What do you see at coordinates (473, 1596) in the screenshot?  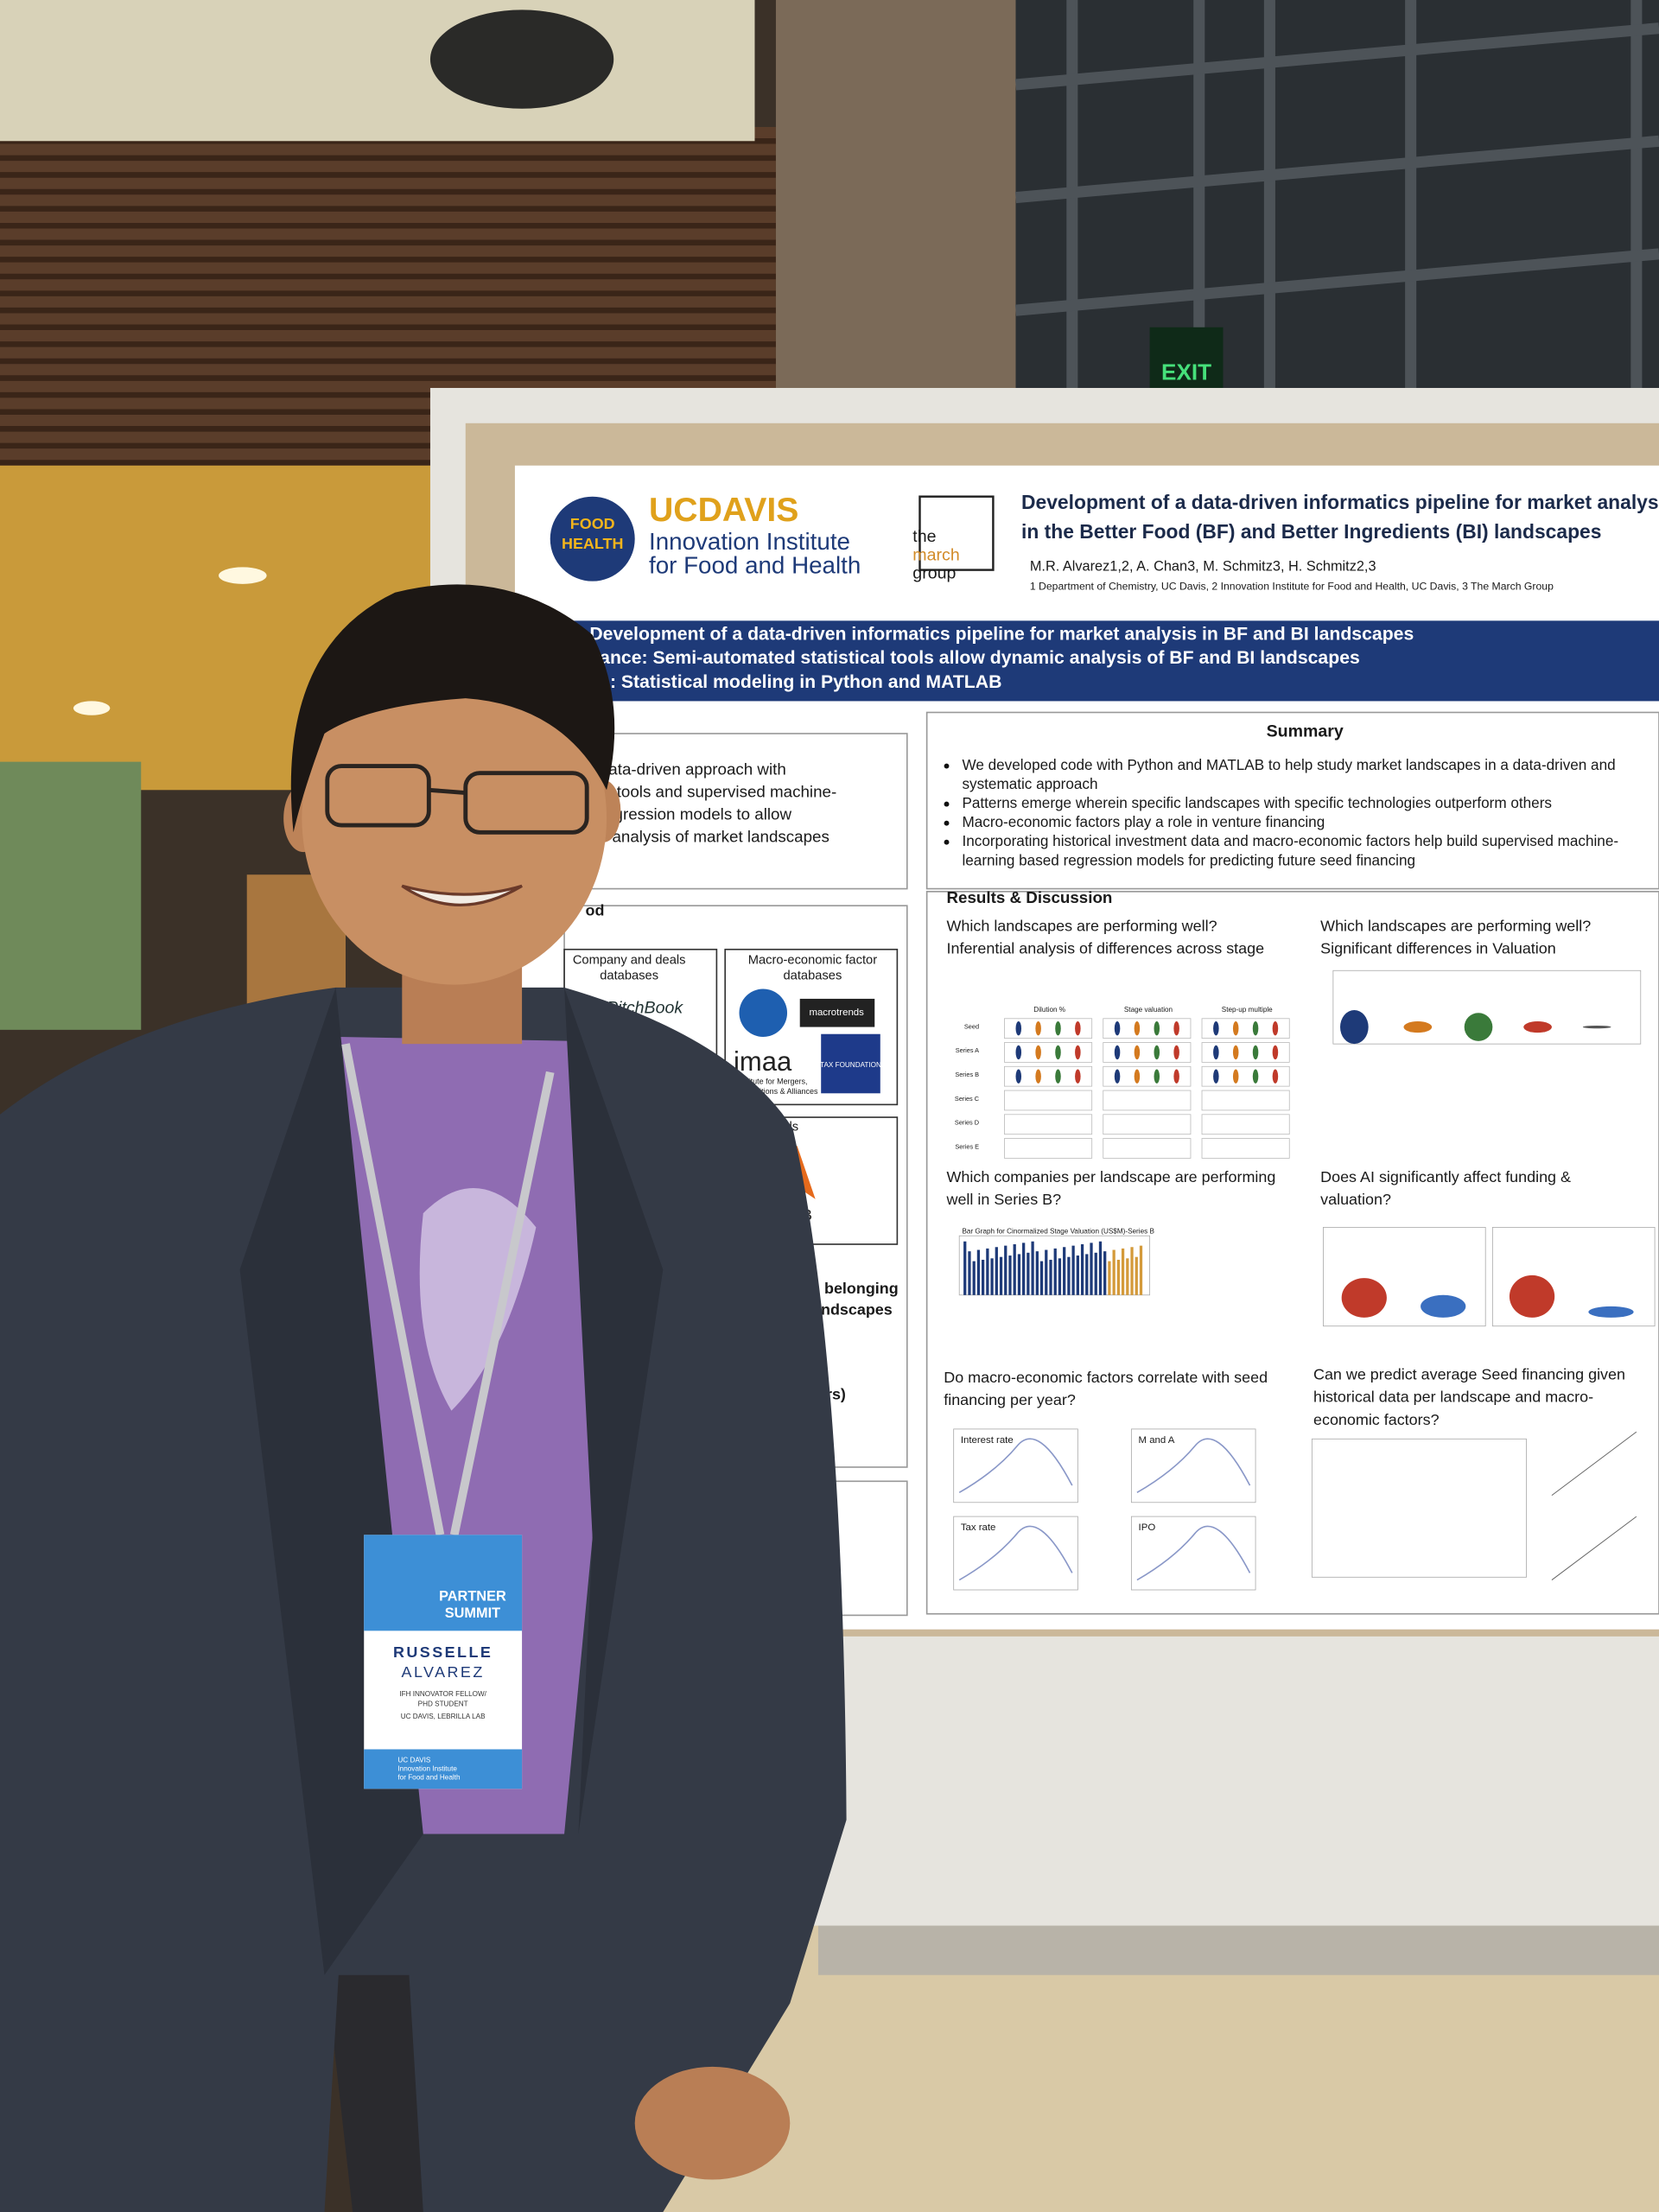 I see `text-label: PARTNER` at bounding box center [473, 1596].